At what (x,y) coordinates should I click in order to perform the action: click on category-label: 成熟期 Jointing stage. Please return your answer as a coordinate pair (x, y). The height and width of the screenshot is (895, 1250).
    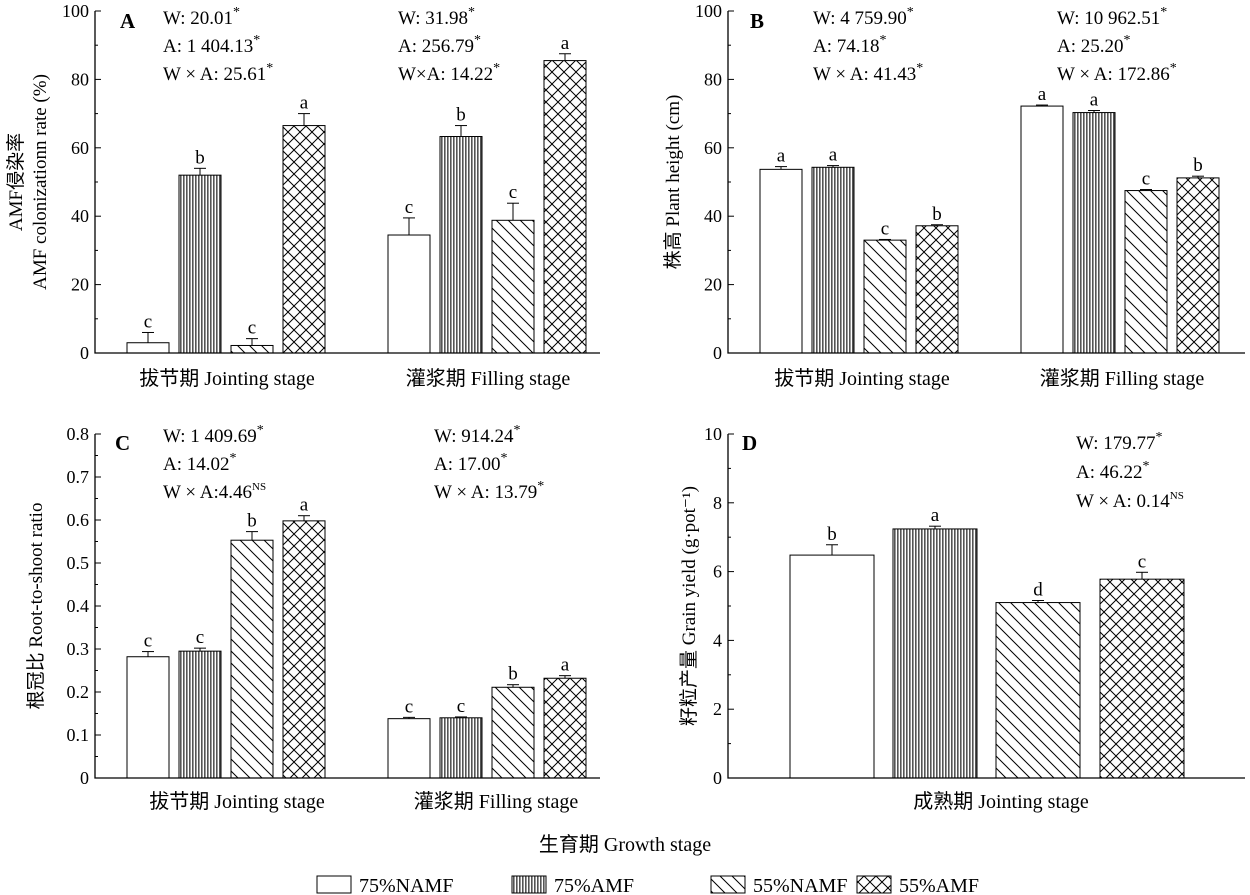
    Looking at the image, I should click on (1001, 801).